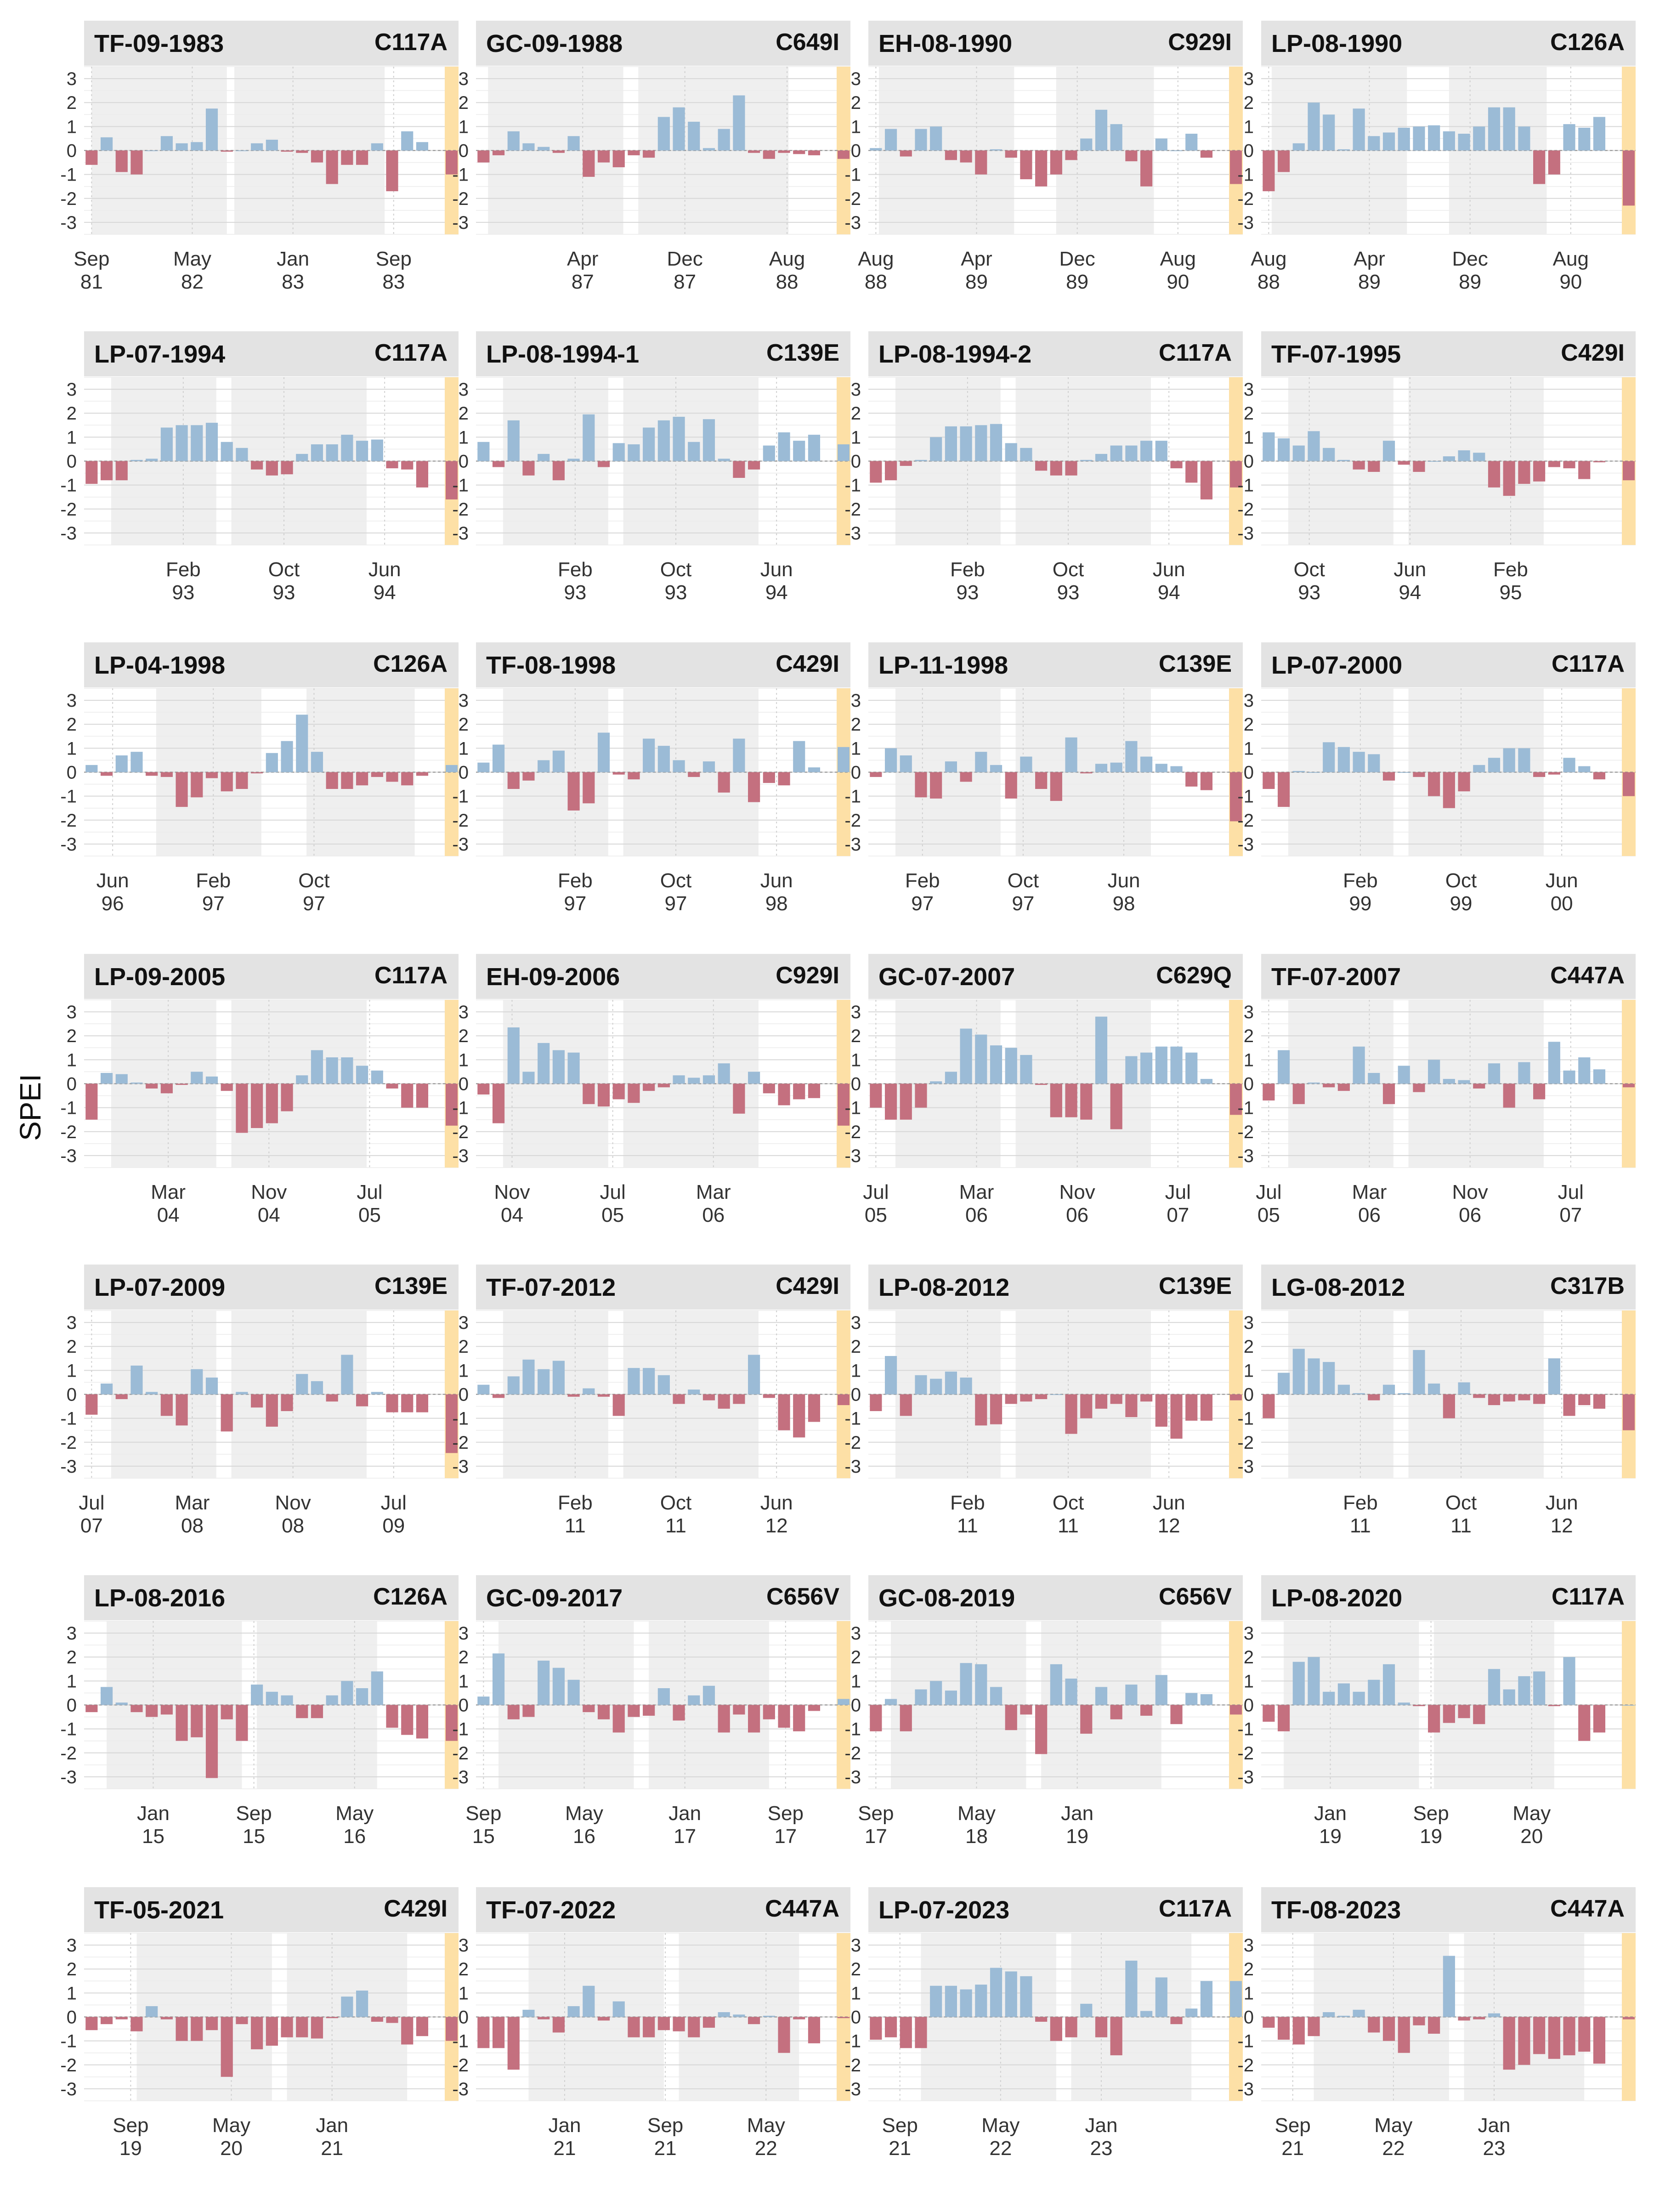 The image size is (1671, 2212). What do you see at coordinates (159, 354) in the screenshot?
I see `panel-title: LP-07-1994` at bounding box center [159, 354].